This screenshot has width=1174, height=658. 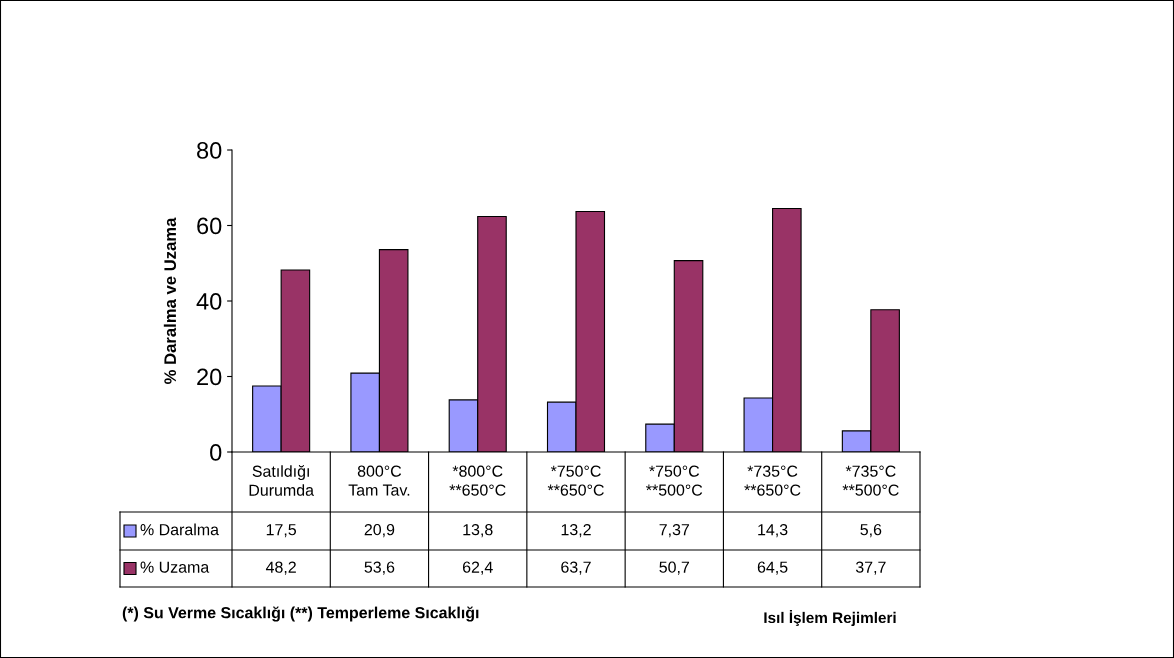 I want to click on x-tick-label: Satıldığı Durumda, so click(x=281, y=480).